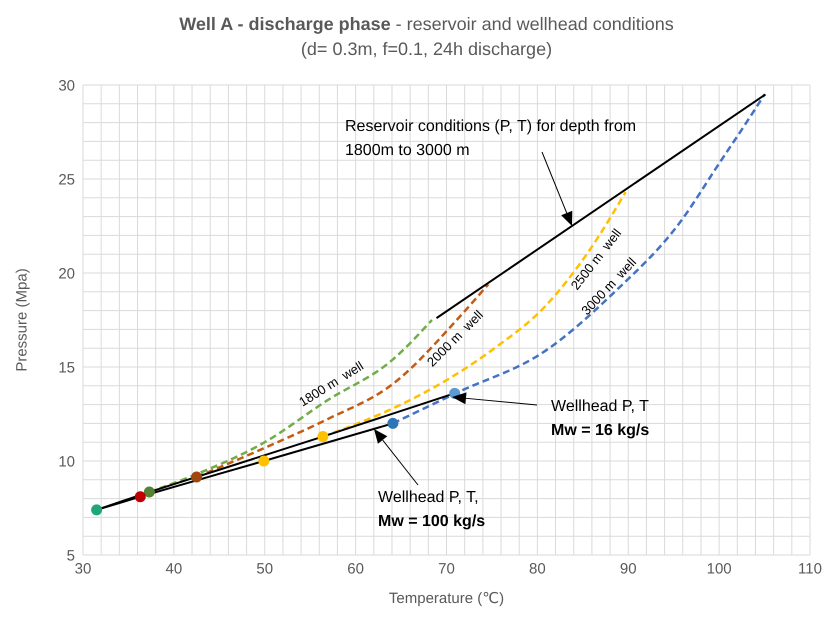 This screenshot has height=618, width=825. What do you see at coordinates (490, 138) in the screenshot?
I see `annotation: Reservoir conditions (P, T) for depth from 1800m to 3000 m` at bounding box center [490, 138].